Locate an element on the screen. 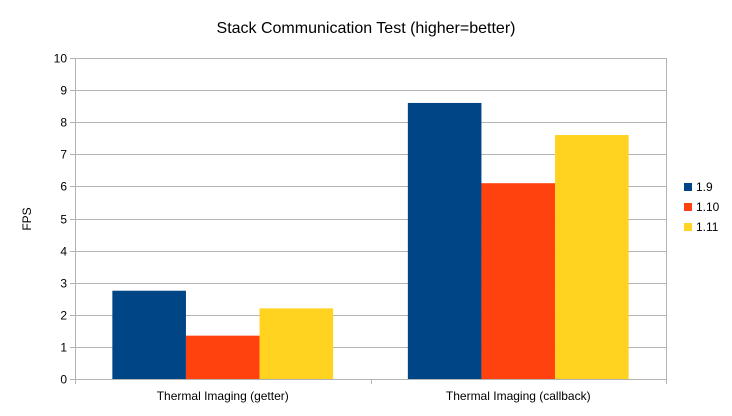  y-tick-label: 6 is located at coordinates (63, 187).